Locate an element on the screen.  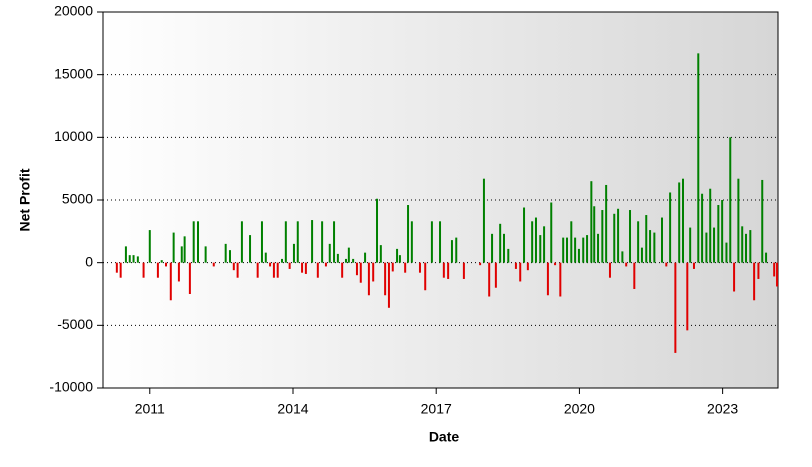
y-tick-label: -5000 is located at coordinates (75, 324).